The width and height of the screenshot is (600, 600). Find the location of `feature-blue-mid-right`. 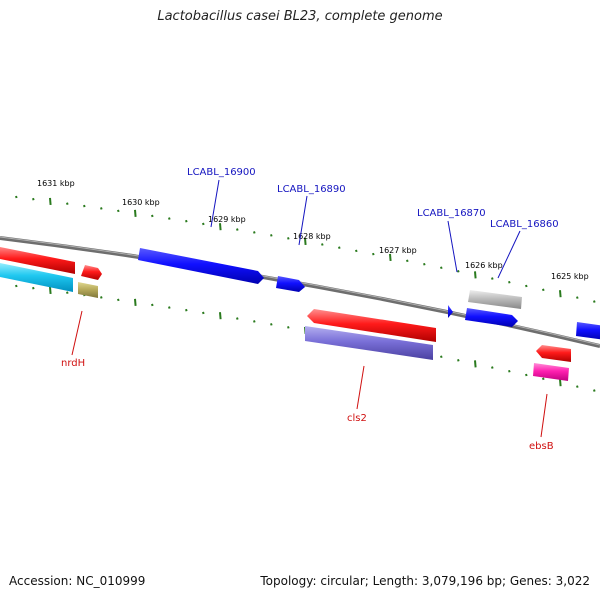

feature-blue-mid-right is located at coordinates (491, 317).